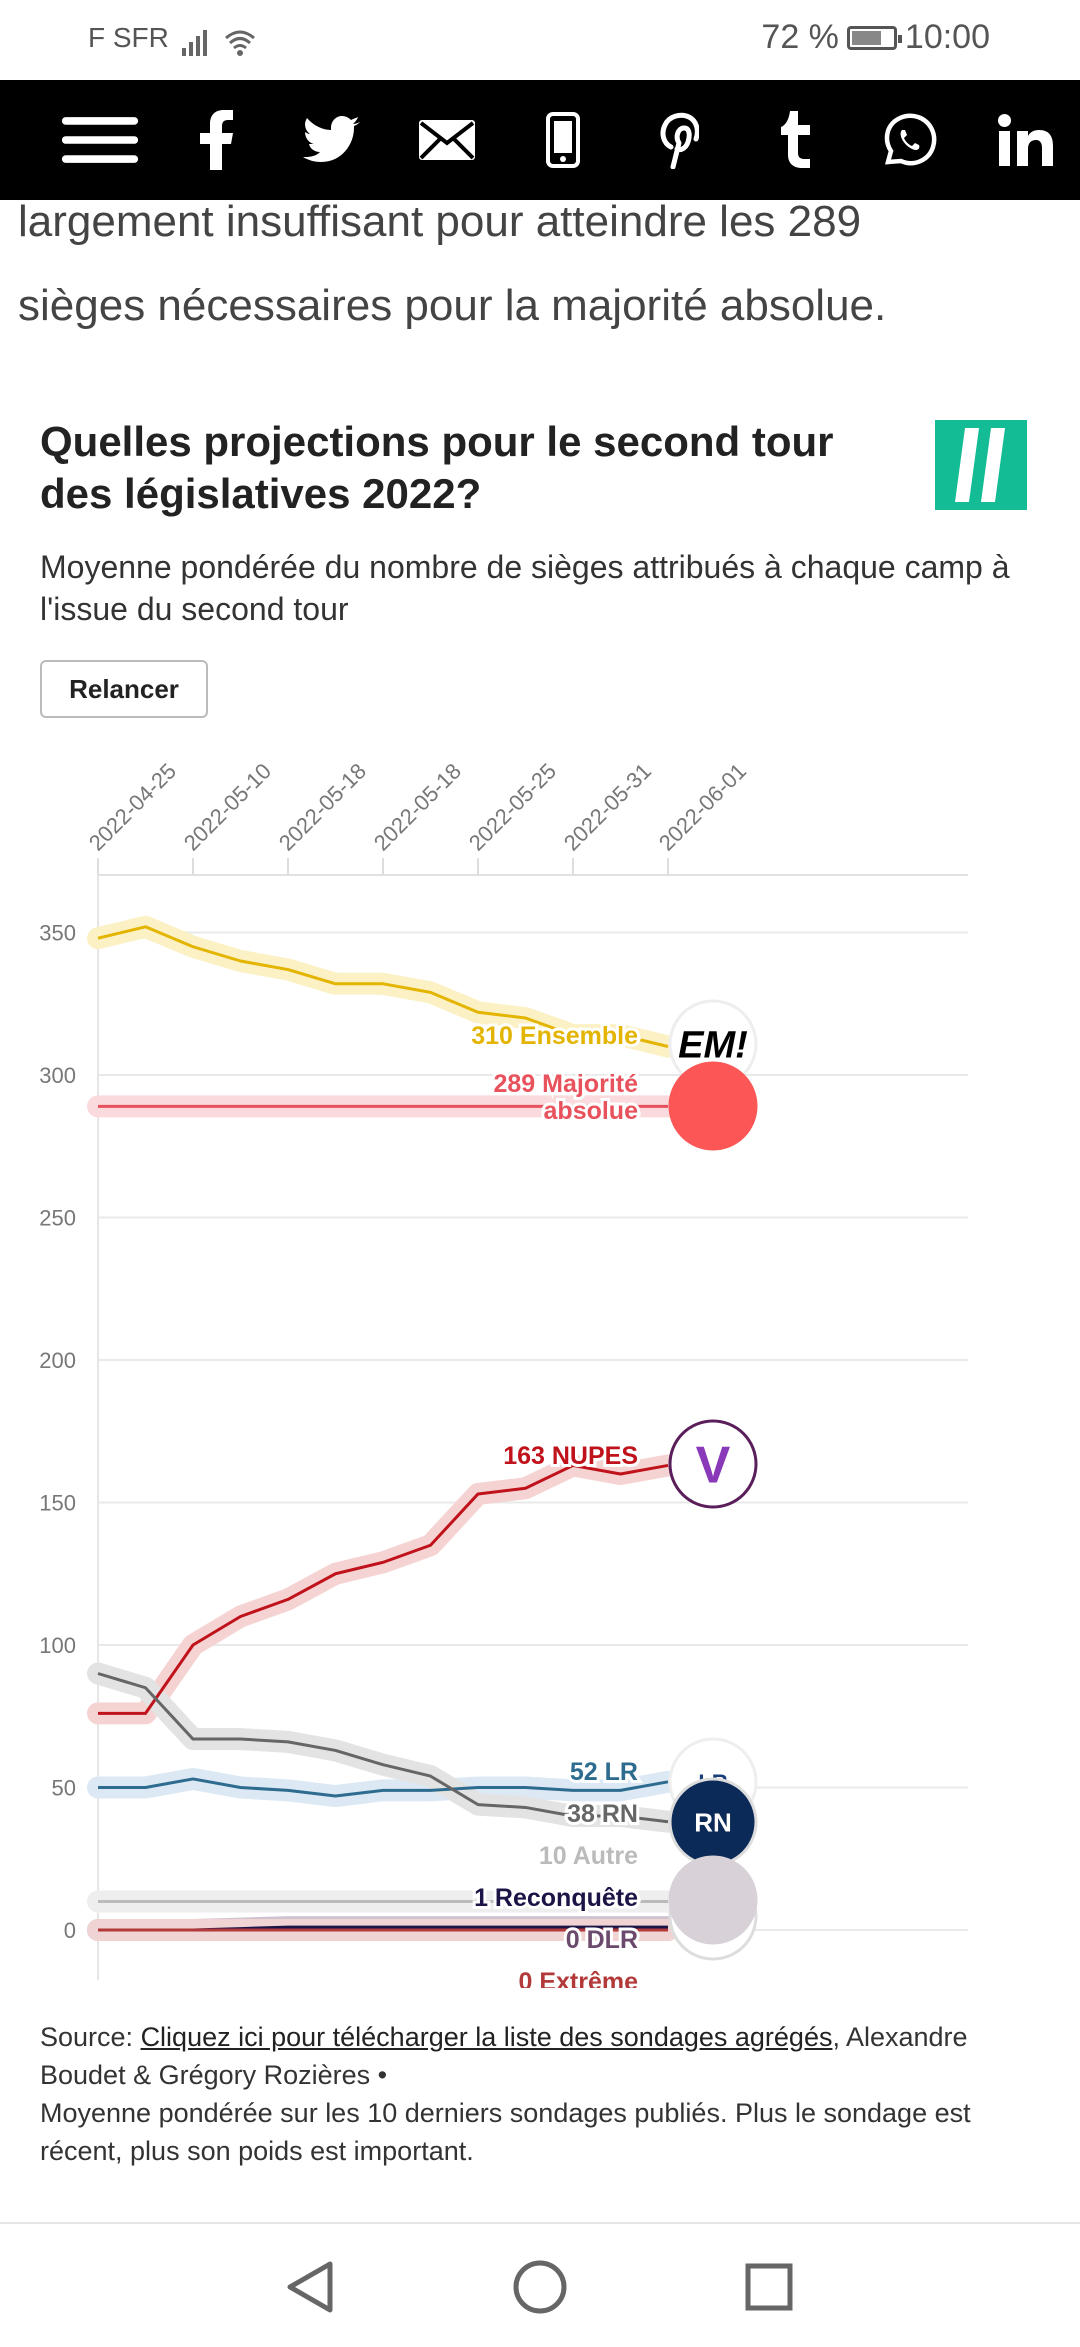  What do you see at coordinates (128, 37) in the screenshot?
I see `carrier-label: F SFR` at bounding box center [128, 37].